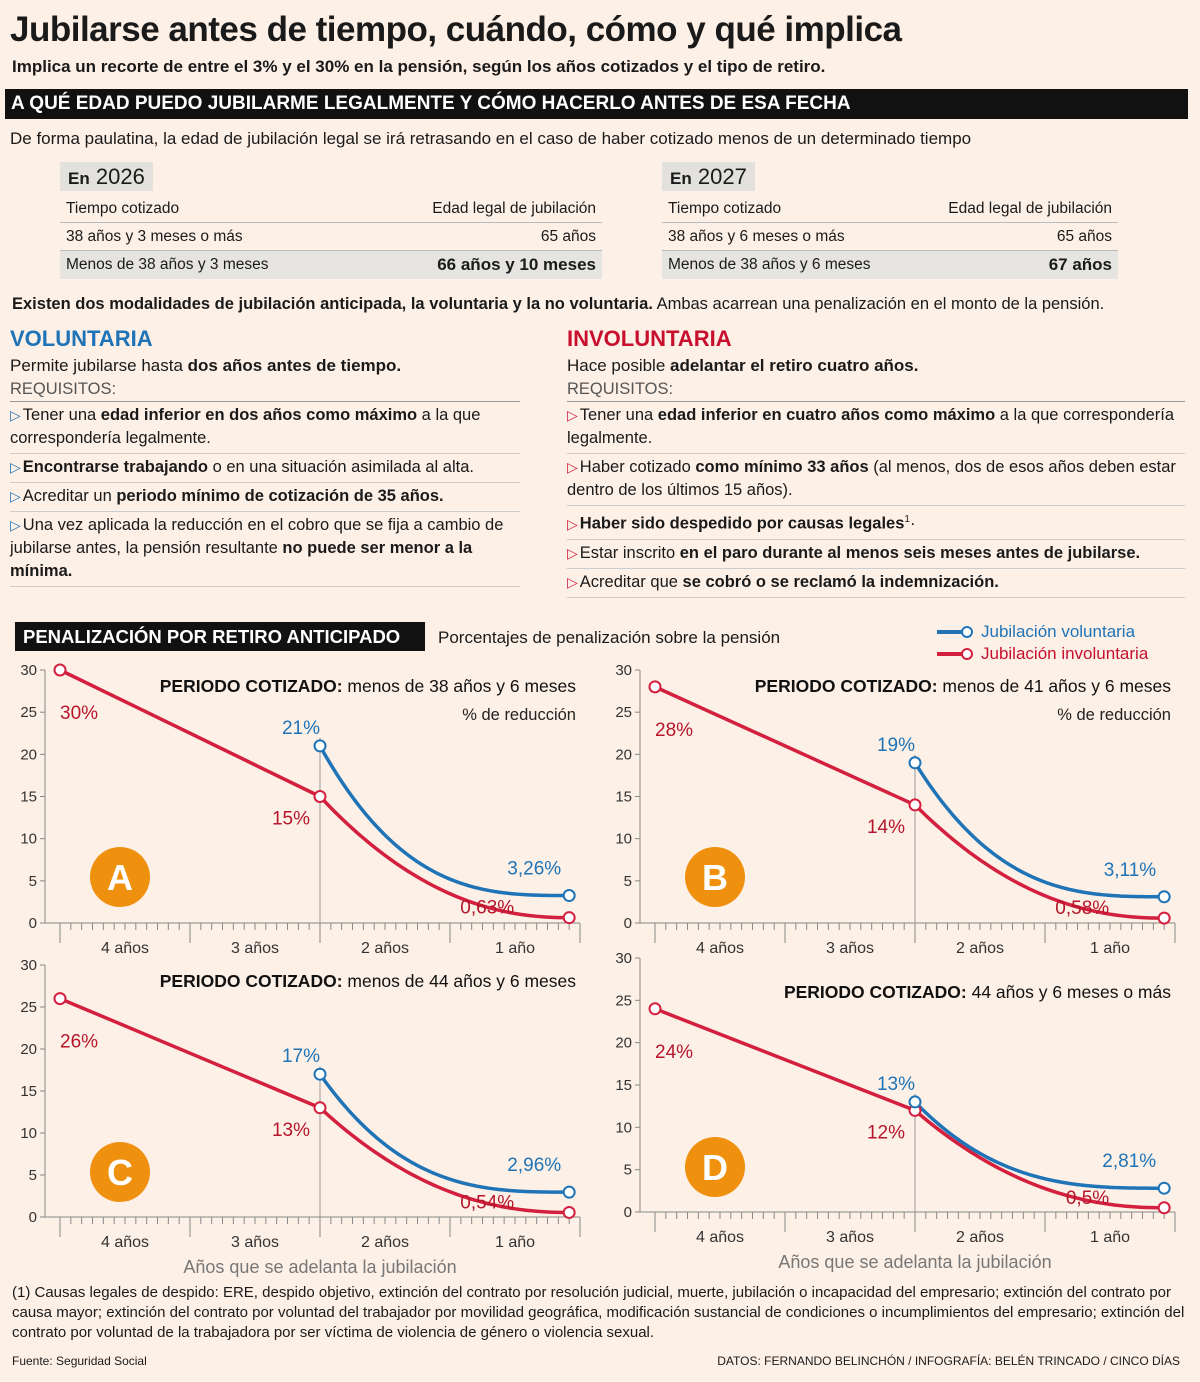 The image size is (1200, 1382). I want to click on desc-bold: adelantar el retiro cuatro años., so click(794, 365).